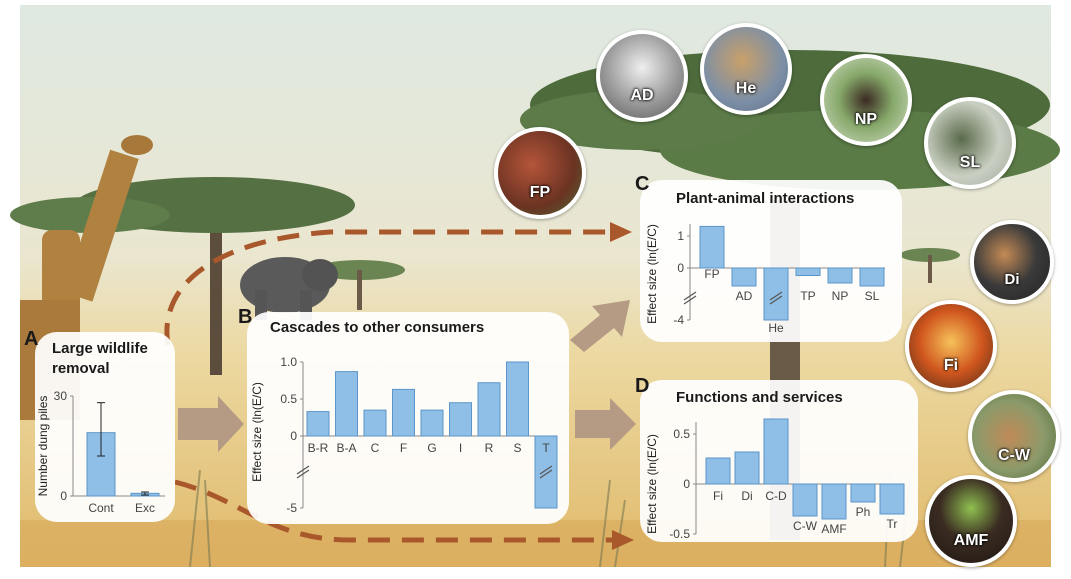 The width and height of the screenshot is (1071, 579). What do you see at coordinates (746, 69) in the screenshot?
I see `photo-he: He` at bounding box center [746, 69].